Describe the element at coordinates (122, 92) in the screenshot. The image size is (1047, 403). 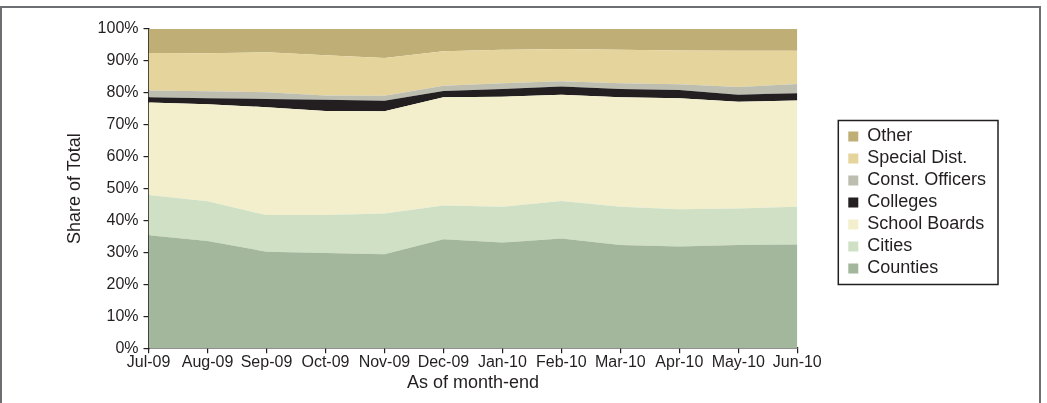
I see `y-tick-label: 80%` at that location.